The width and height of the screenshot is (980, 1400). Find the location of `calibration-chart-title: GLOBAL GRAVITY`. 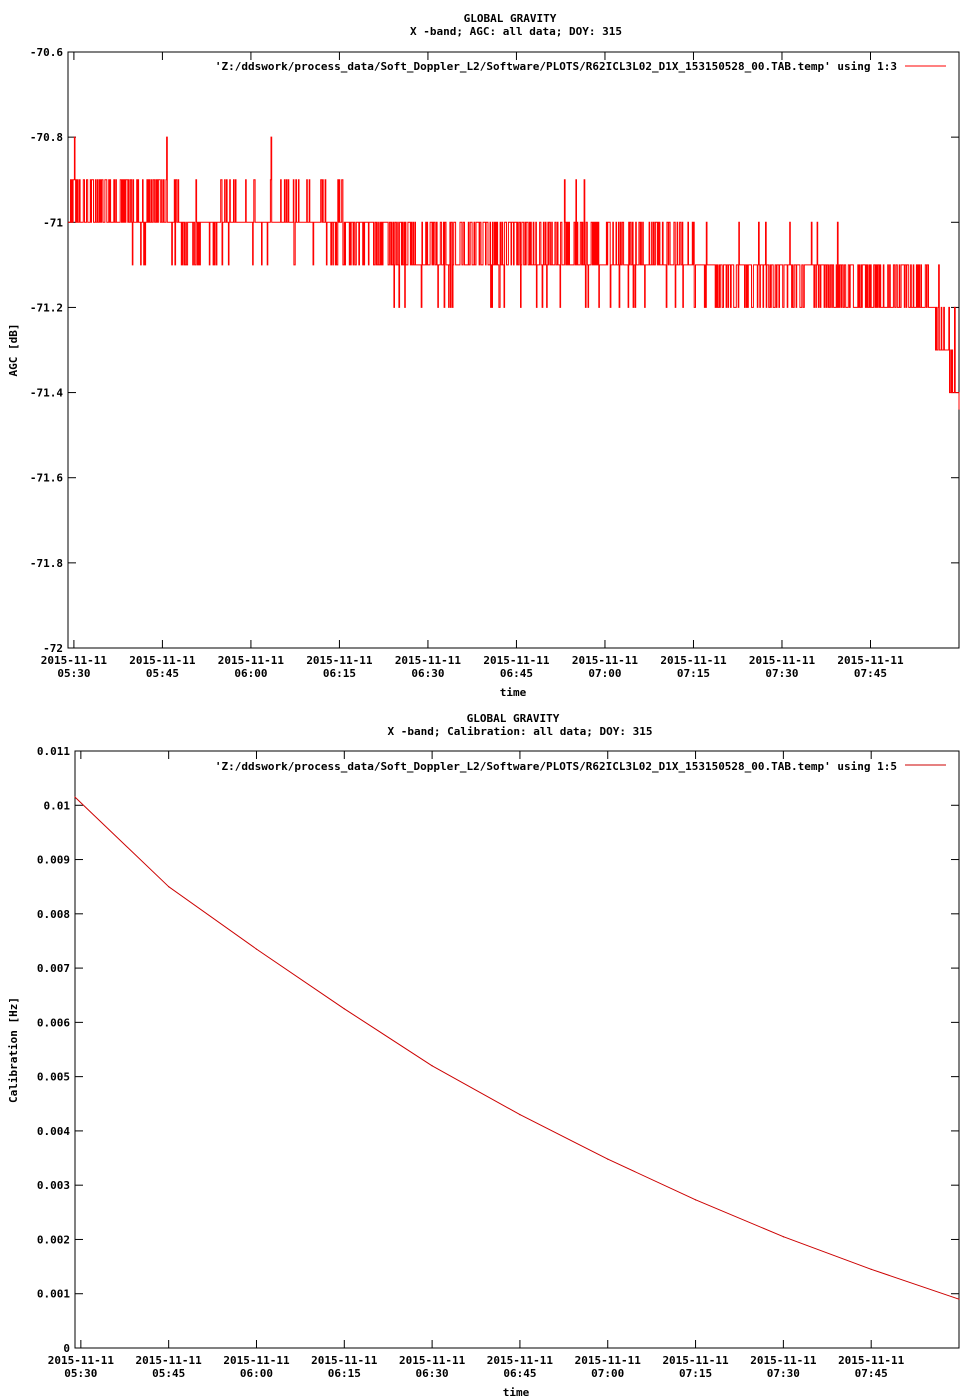

calibration-chart-title: GLOBAL GRAVITY is located at coordinates (513, 718).